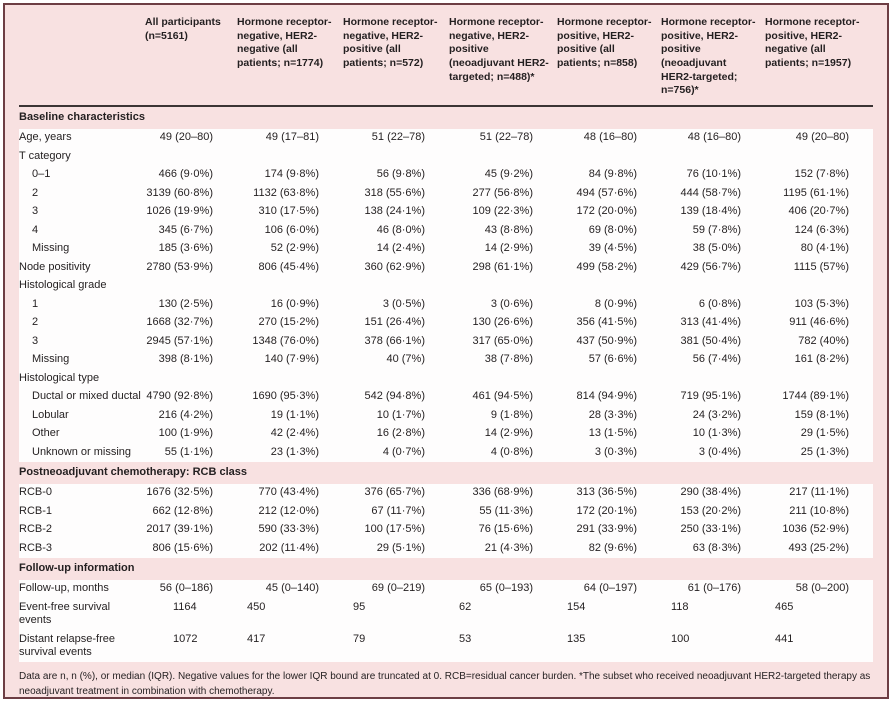 The height and width of the screenshot is (702, 892). I want to click on row-label: 1, so click(82, 304).